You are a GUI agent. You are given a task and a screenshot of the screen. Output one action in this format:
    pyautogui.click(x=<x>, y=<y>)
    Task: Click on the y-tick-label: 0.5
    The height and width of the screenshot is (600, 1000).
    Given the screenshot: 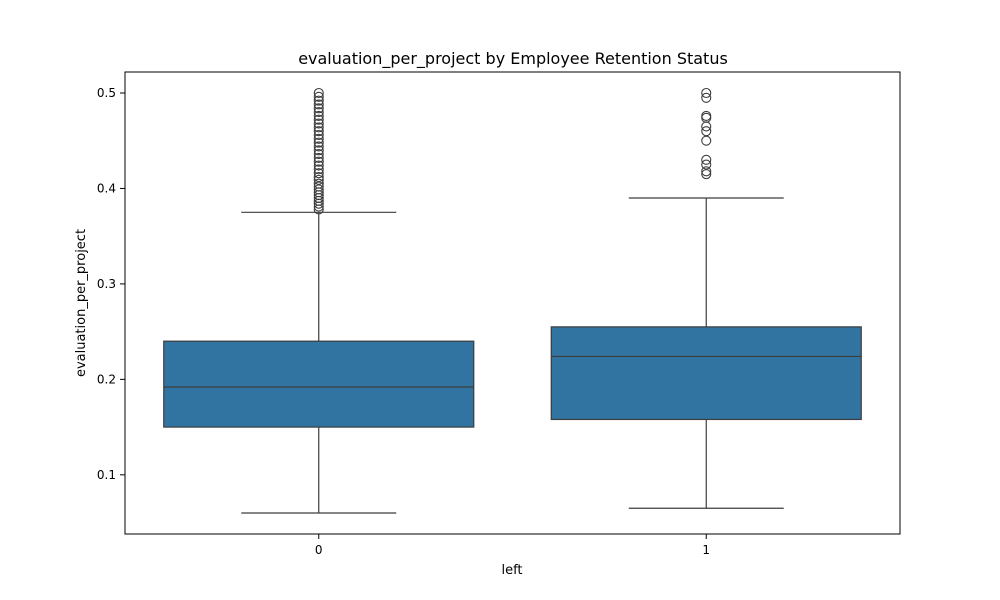 What is the action you would take?
    pyautogui.click(x=106, y=93)
    